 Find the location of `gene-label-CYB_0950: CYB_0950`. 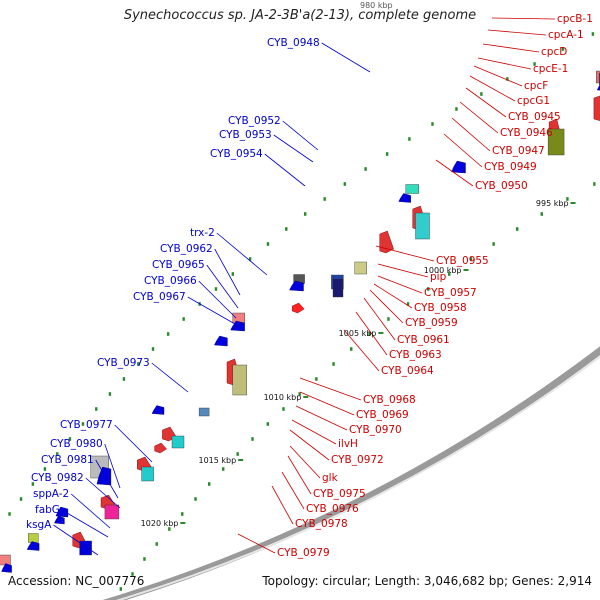

gene-label-CYB_0950: CYB_0950 is located at coordinates (501, 186).